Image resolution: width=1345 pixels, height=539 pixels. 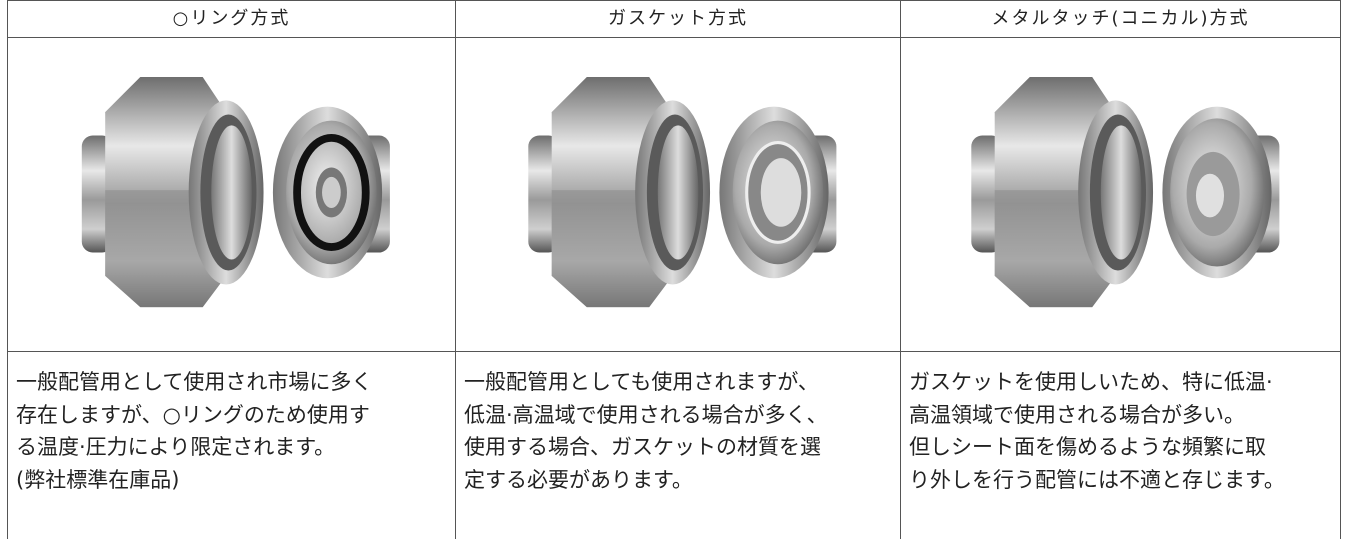 What do you see at coordinates (194, 382) in the screenshot?
I see `description-line: 一般配管用として使用され市場に多く` at bounding box center [194, 382].